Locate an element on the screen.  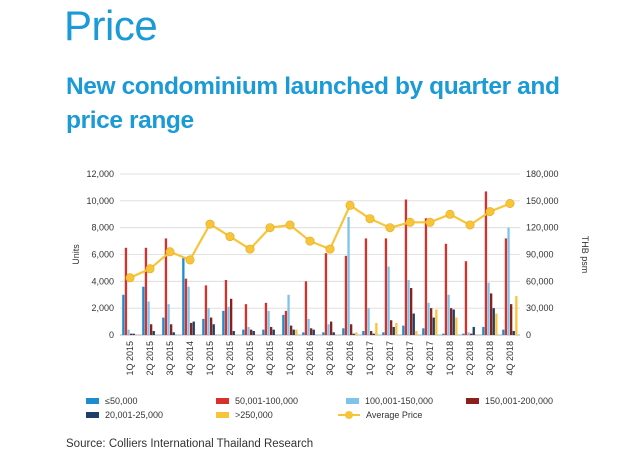
legend-label: 150,001-200,000 is located at coordinates (519, 401).